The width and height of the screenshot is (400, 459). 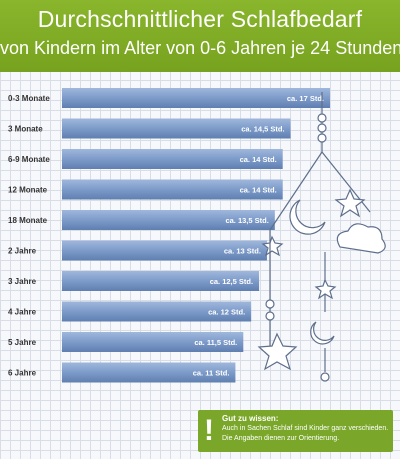 I want to click on category-label: 2 Jahre, so click(x=22, y=251).